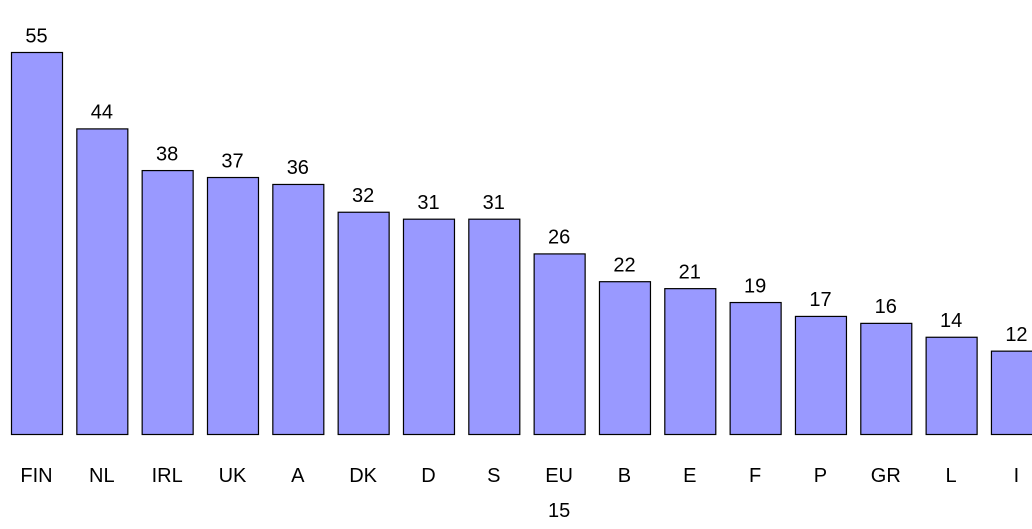 This screenshot has height=529, width=1032. Describe the element at coordinates (36, 476) in the screenshot. I see `x-tick-label: FIN` at that location.